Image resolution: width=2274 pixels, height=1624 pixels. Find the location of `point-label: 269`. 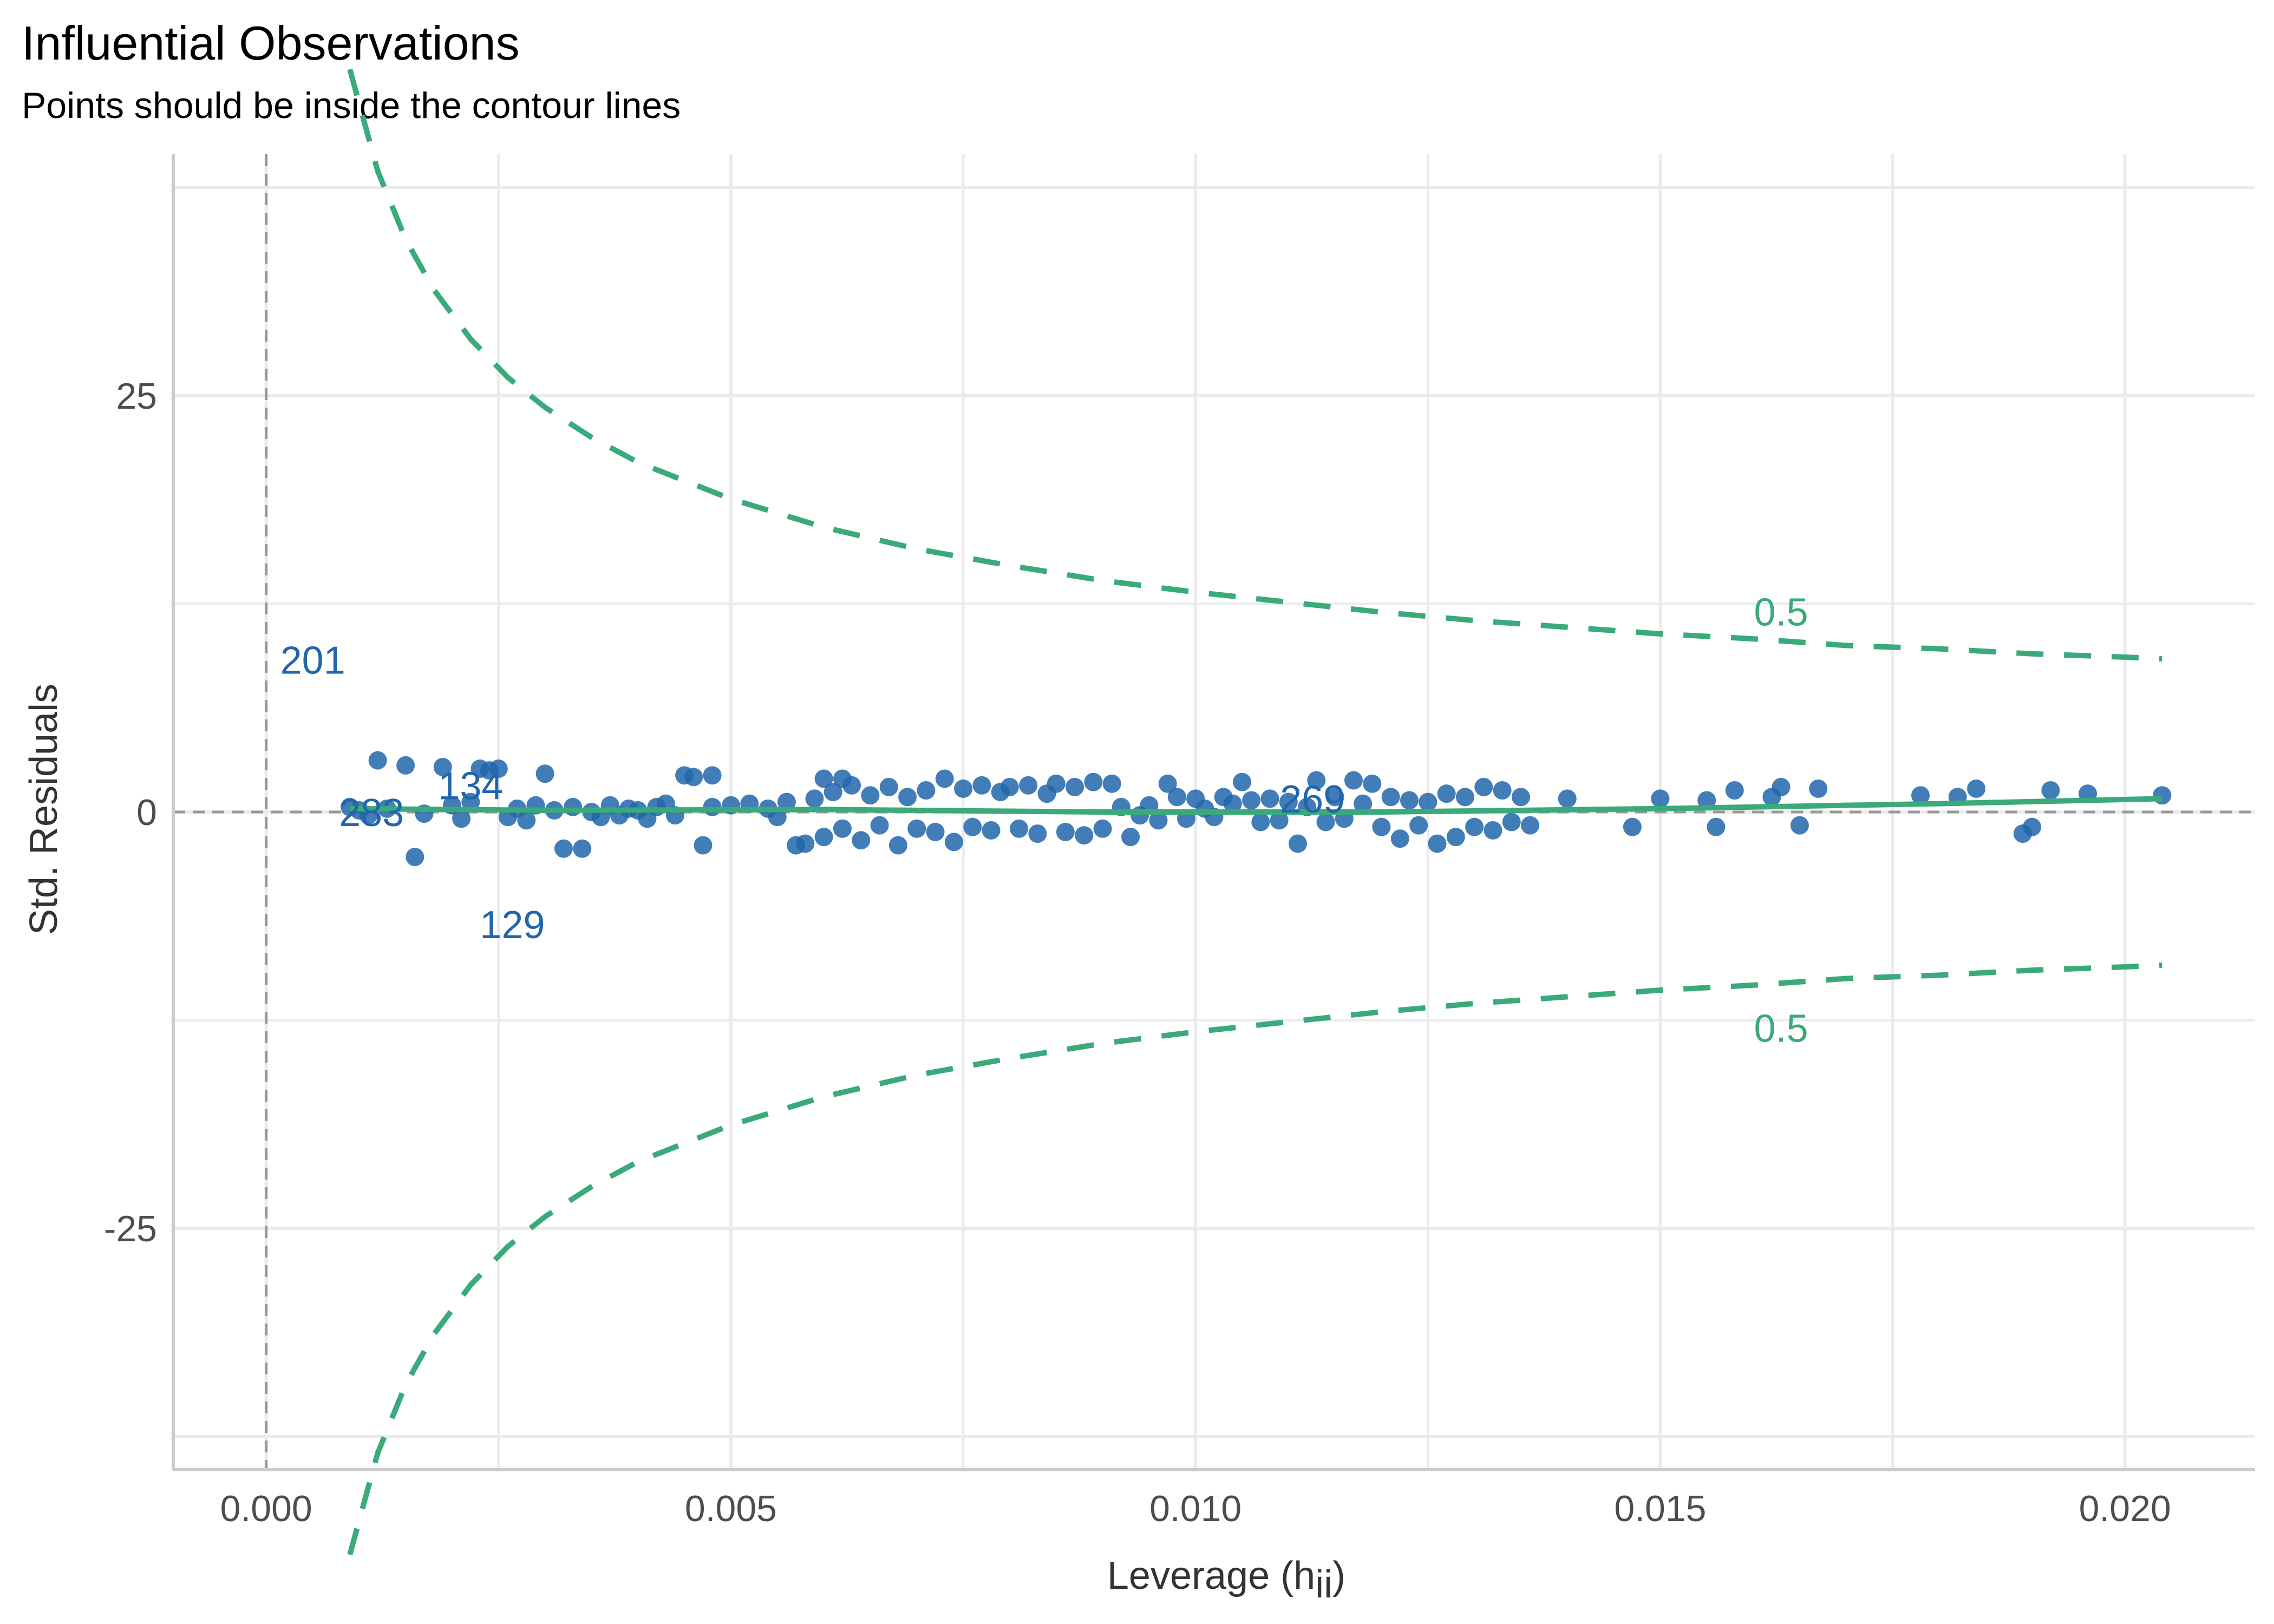

point-label: 269 is located at coordinates (1313, 800).